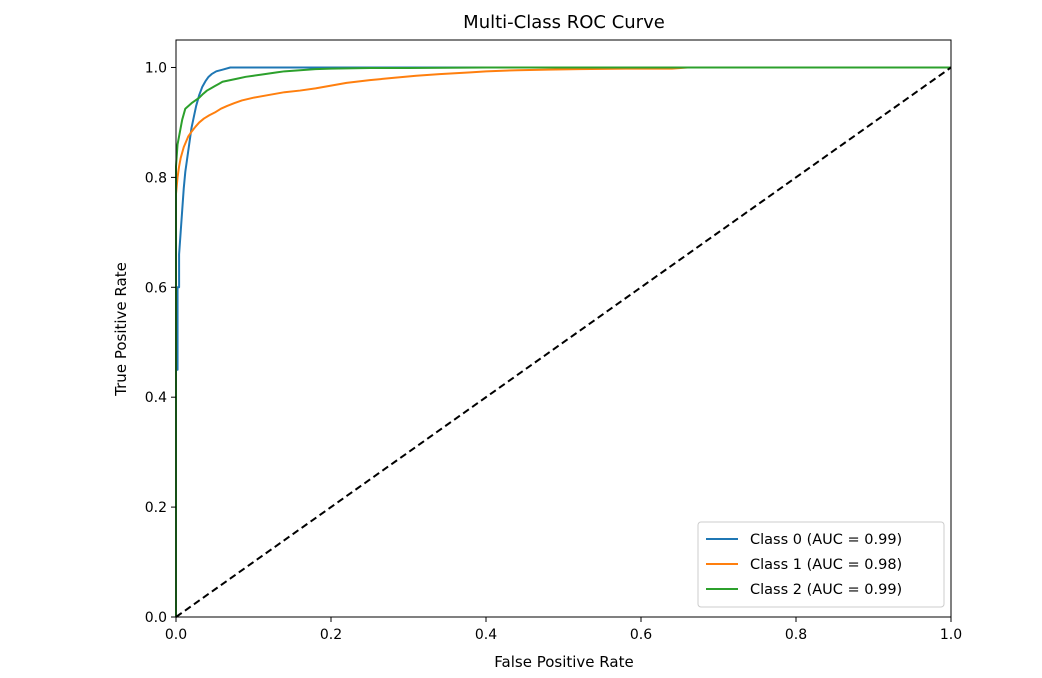  I want to click on y-tick-label: 0.6, so click(156, 288).